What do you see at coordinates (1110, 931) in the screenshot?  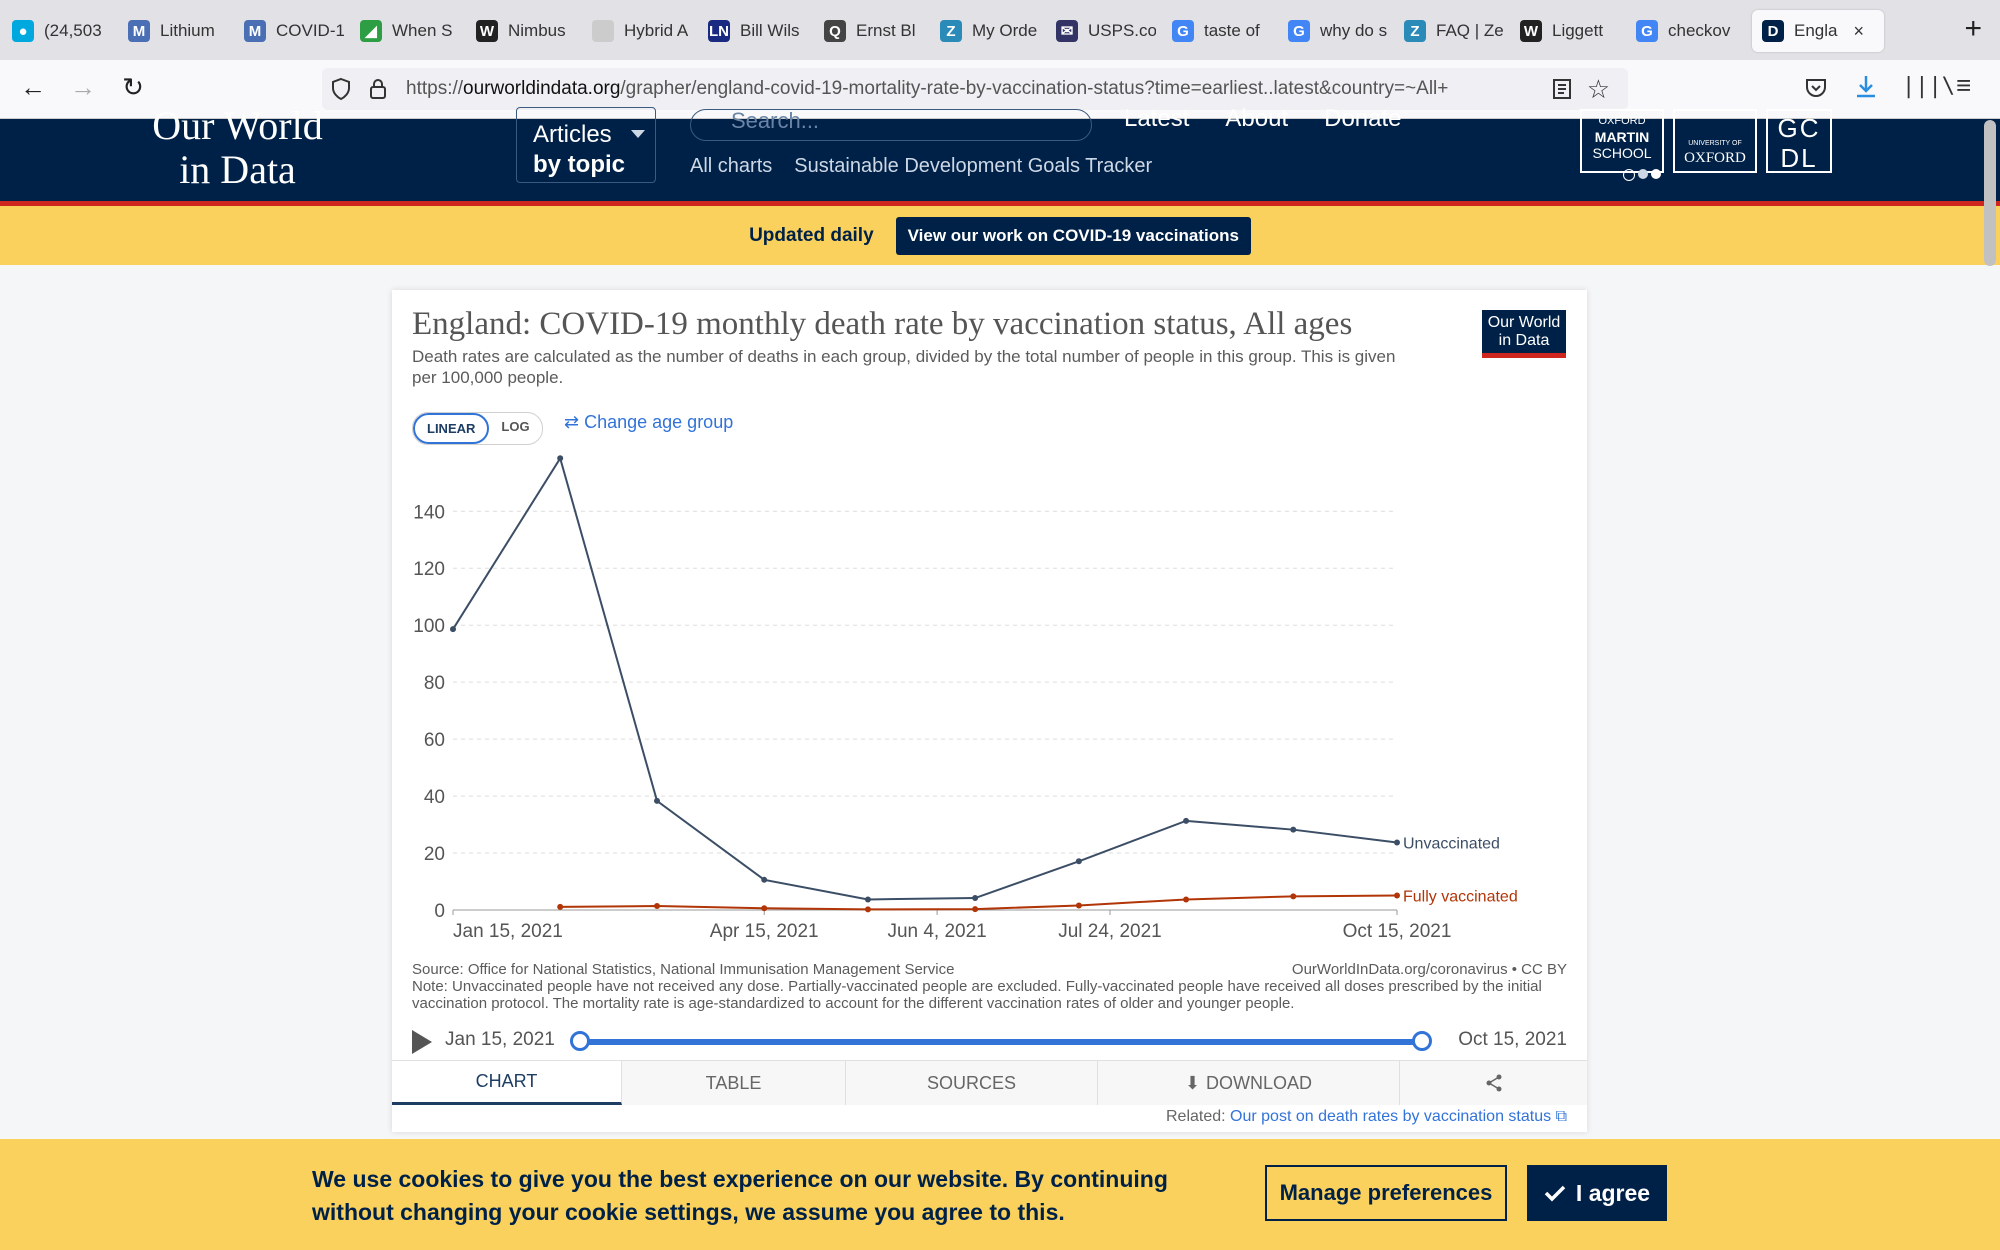 I see `x-tick-label: Jul 24, 2021` at bounding box center [1110, 931].